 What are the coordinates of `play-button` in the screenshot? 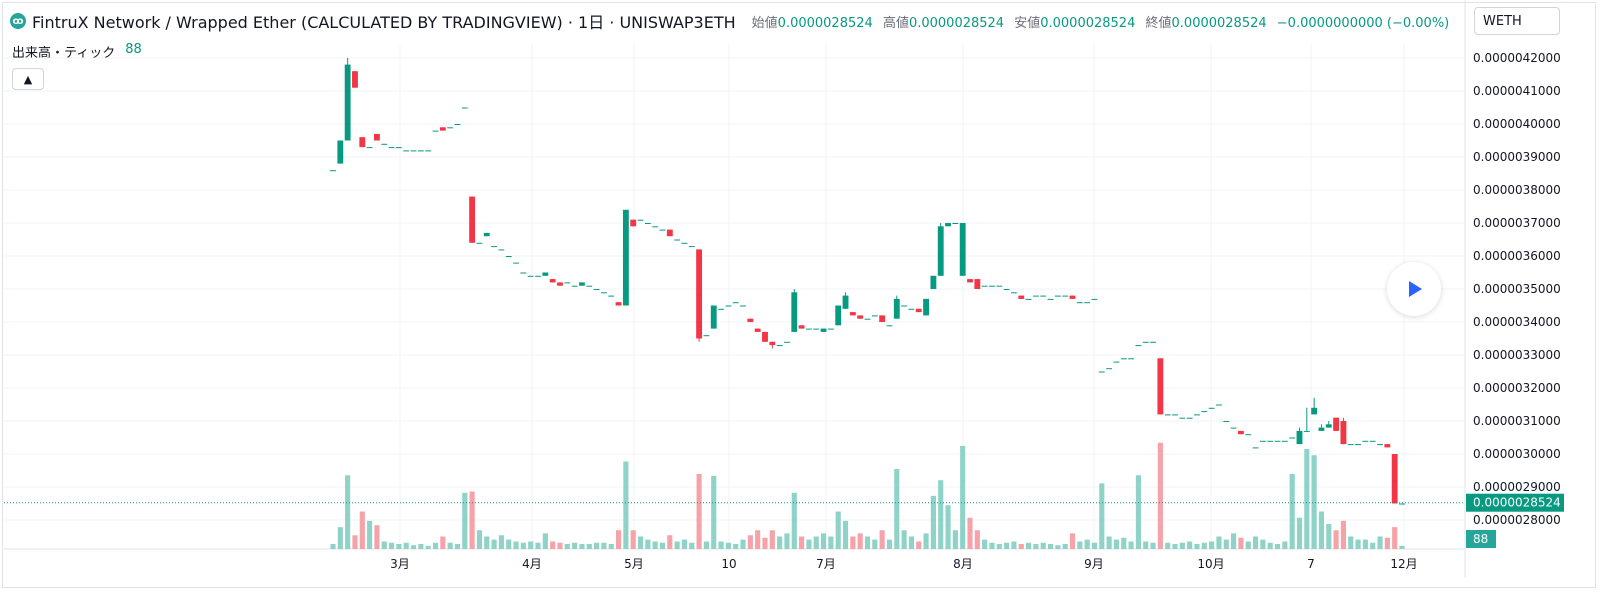 It's located at (1414, 289).